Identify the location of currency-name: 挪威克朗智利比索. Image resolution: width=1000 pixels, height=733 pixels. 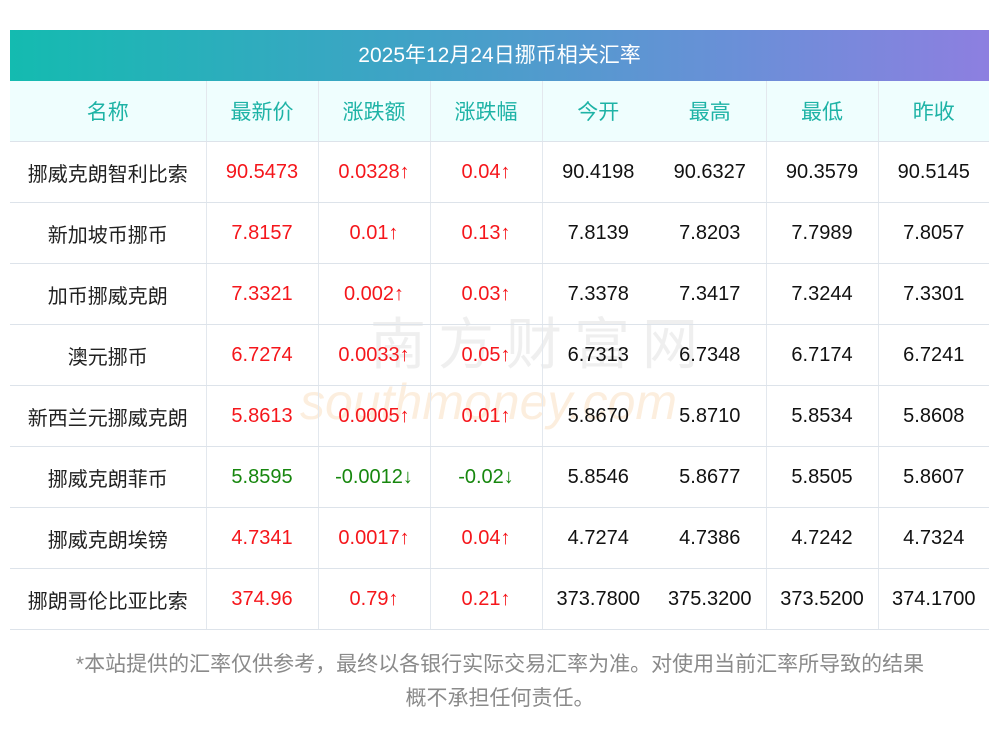
(108, 172).